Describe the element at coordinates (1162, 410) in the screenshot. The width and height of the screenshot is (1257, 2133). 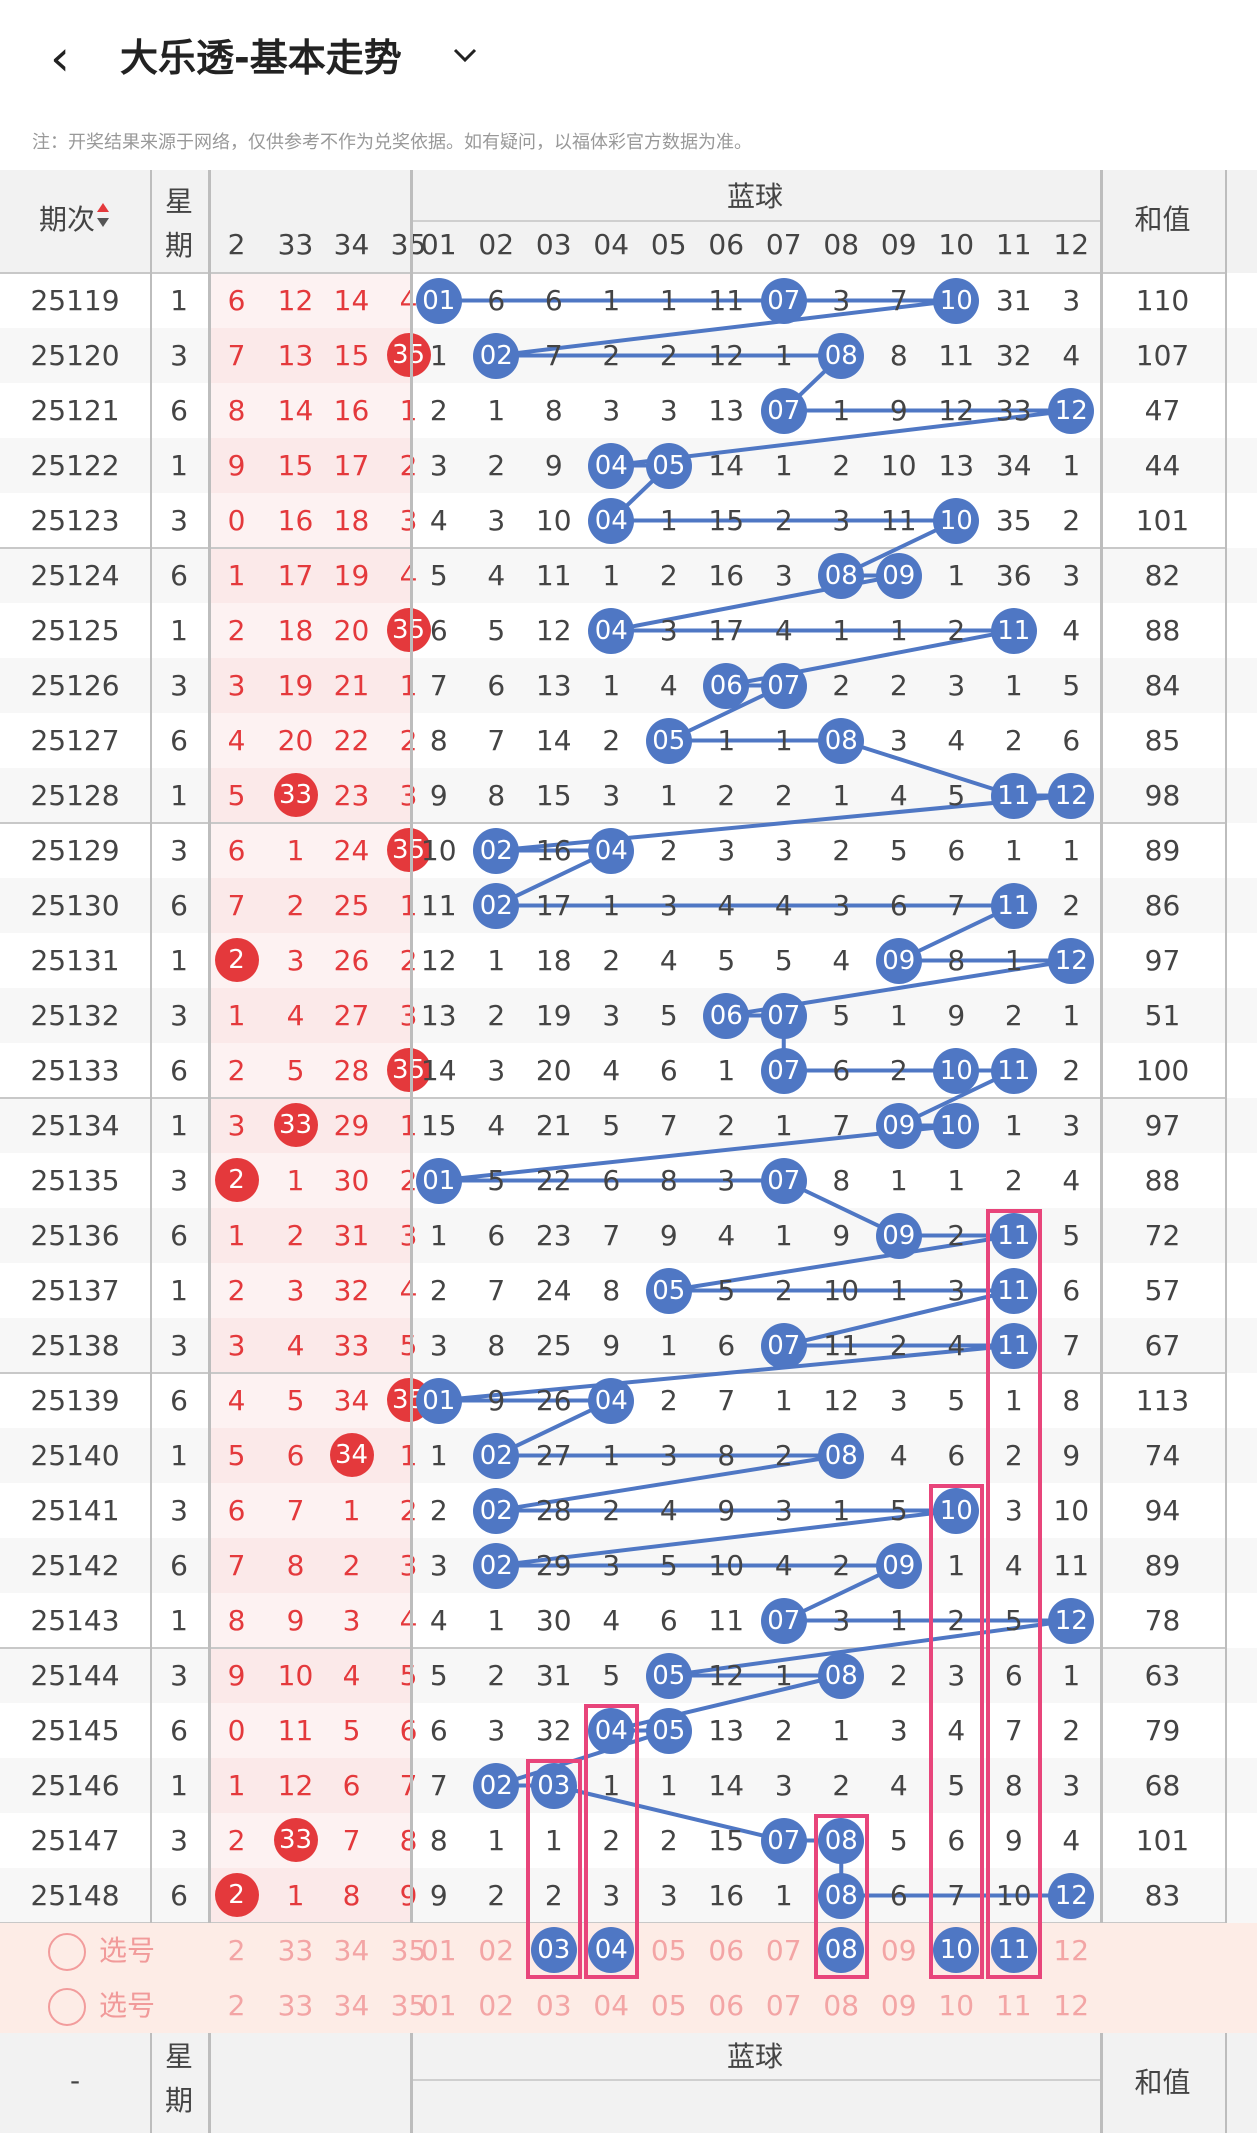
I see `sum-cell: 47` at that location.